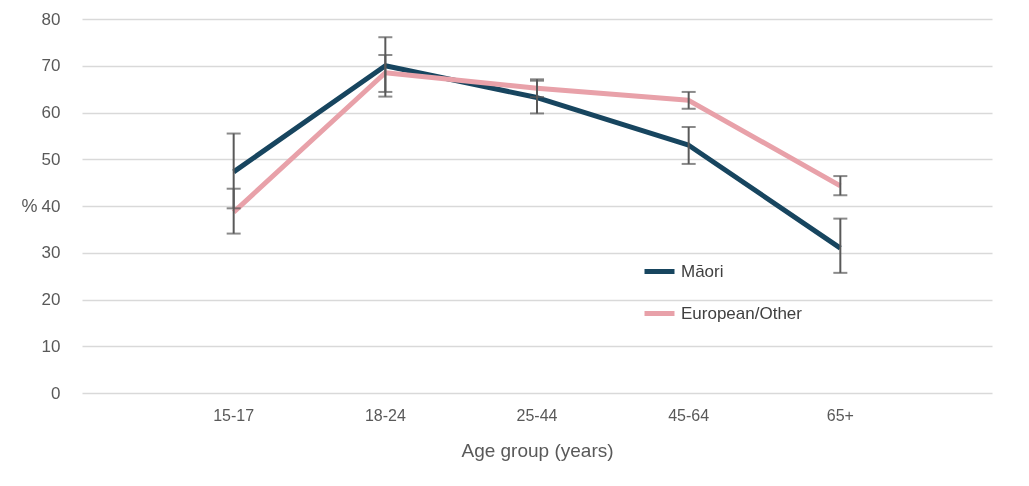  What do you see at coordinates (385, 415) in the screenshot?
I see `x-tick-label: 18-24` at bounding box center [385, 415].